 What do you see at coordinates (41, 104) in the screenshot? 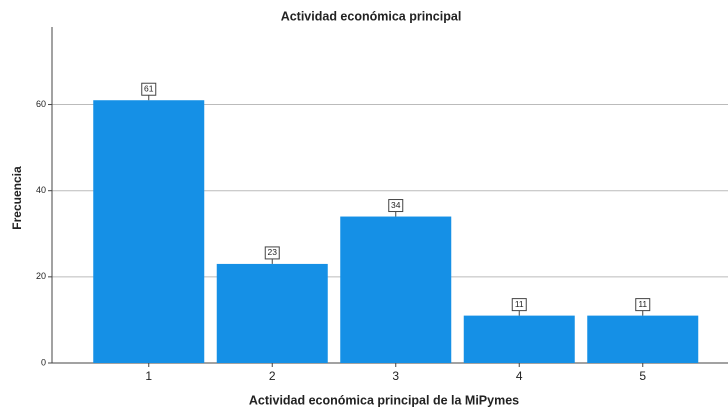
I see `y-tick-label: 60` at bounding box center [41, 104].